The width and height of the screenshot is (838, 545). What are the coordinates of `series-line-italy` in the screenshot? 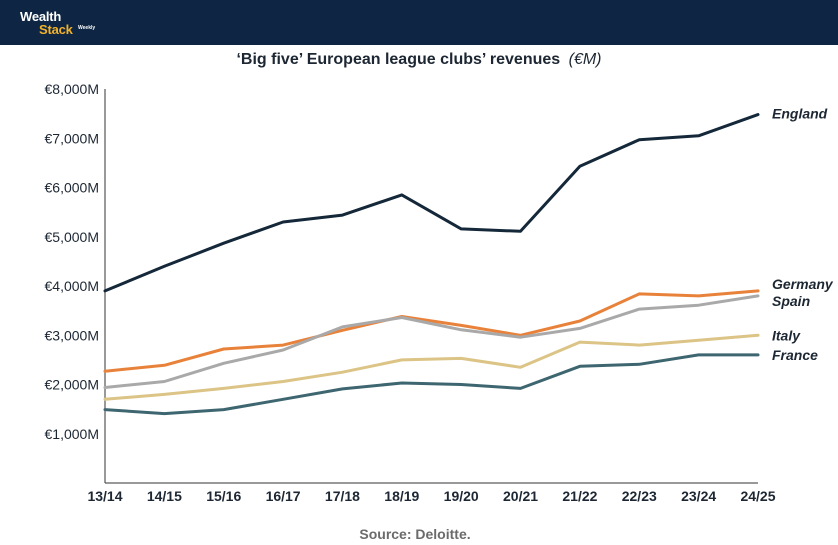 It's located at (431, 367).